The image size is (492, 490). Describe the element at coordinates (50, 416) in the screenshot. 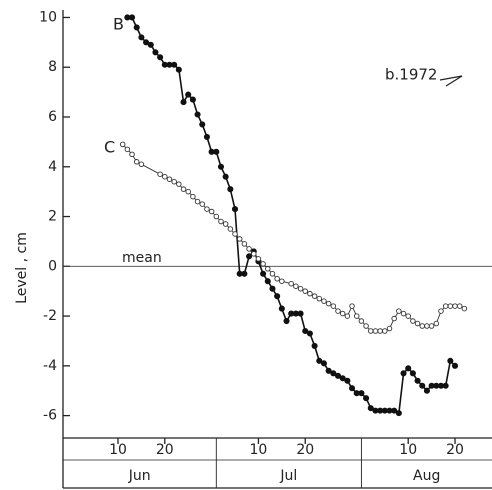

I see `y-tick-label: -6` at that location.